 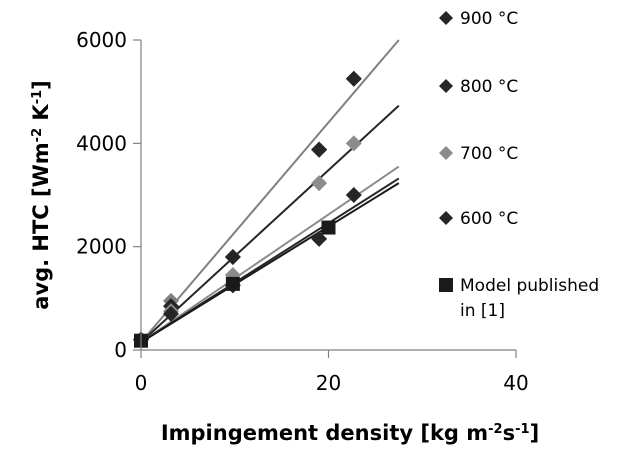 What do you see at coordinates (446, 285) in the screenshot?
I see `legend-marker-model` at bounding box center [446, 285].